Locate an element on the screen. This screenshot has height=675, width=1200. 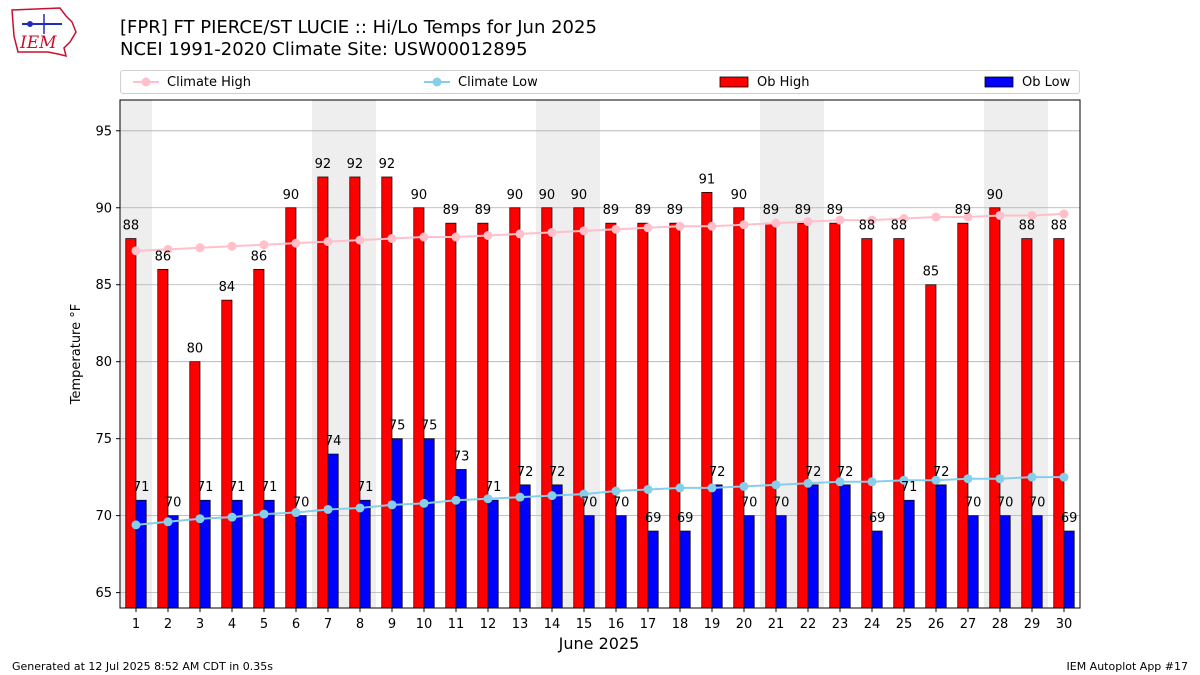
label-ob-high-day-6: 90 is located at coordinates (291, 195).